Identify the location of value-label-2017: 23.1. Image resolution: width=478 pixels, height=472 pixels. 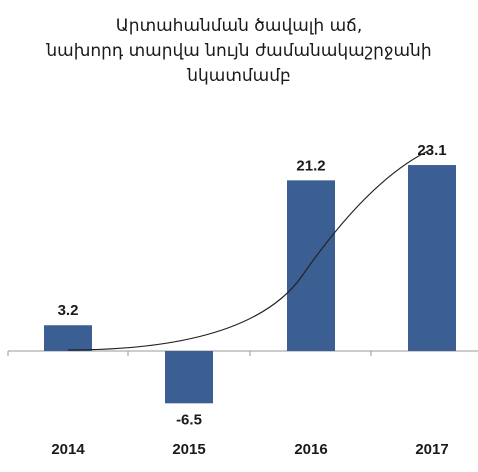
(431, 150).